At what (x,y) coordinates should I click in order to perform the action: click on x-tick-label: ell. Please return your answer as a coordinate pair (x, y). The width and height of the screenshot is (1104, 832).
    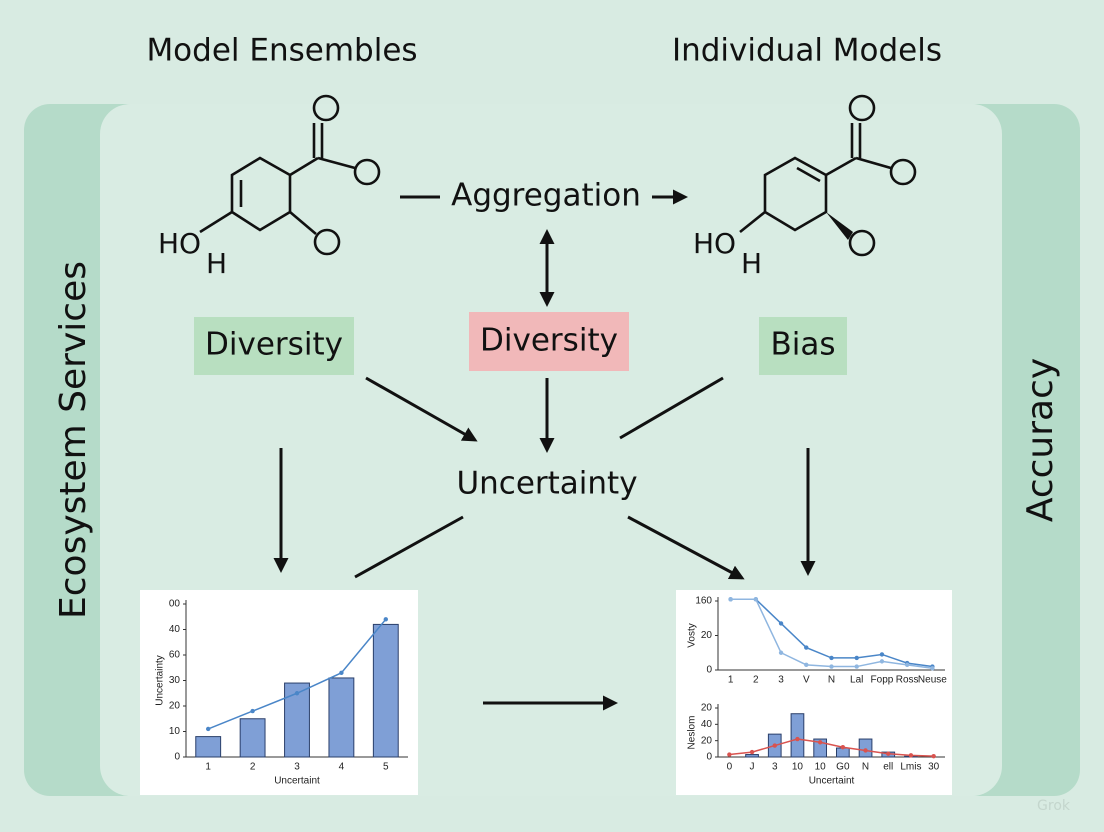
    Looking at the image, I should click on (888, 767).